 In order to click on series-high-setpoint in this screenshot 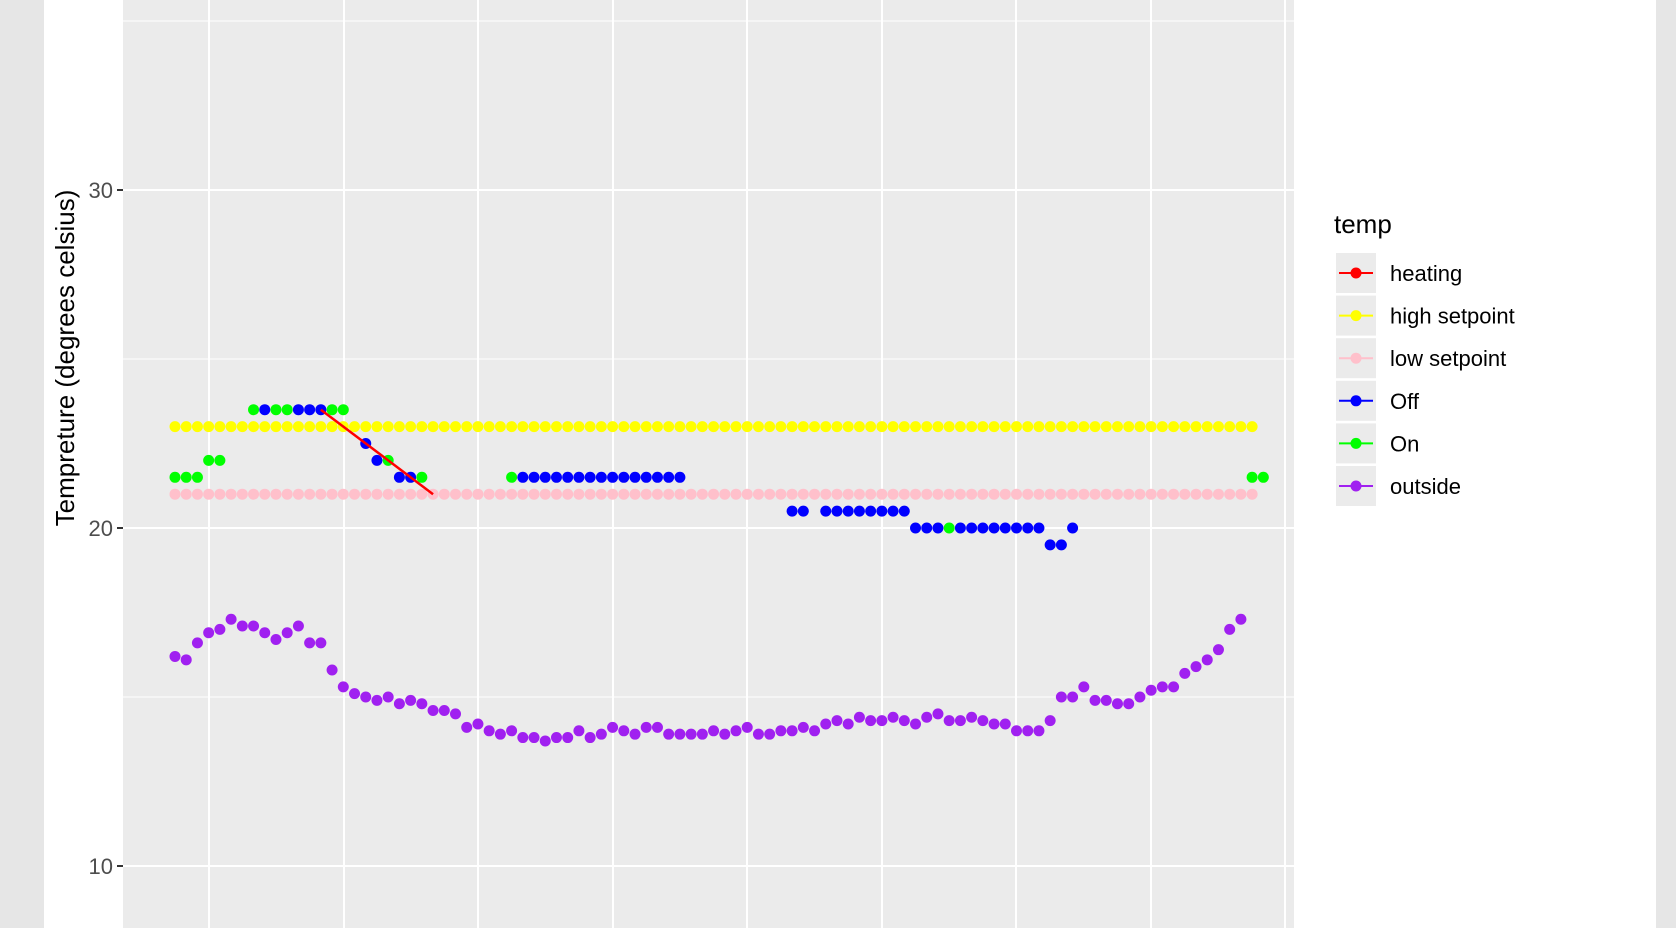, I will do `click(713, 427)`.